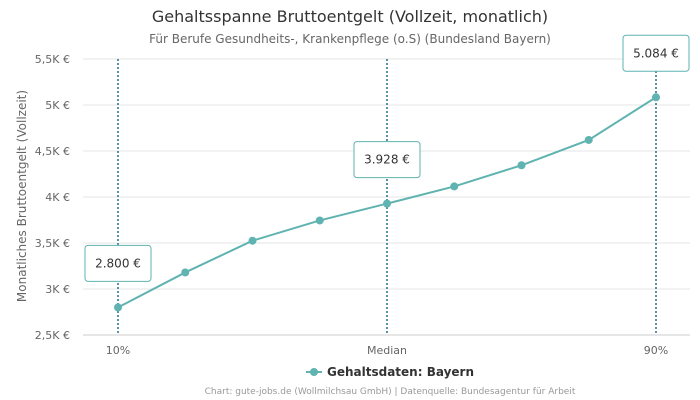 The image size is (700, 400). I want to click on callout-label: 5.084 €, so click(656, 53).